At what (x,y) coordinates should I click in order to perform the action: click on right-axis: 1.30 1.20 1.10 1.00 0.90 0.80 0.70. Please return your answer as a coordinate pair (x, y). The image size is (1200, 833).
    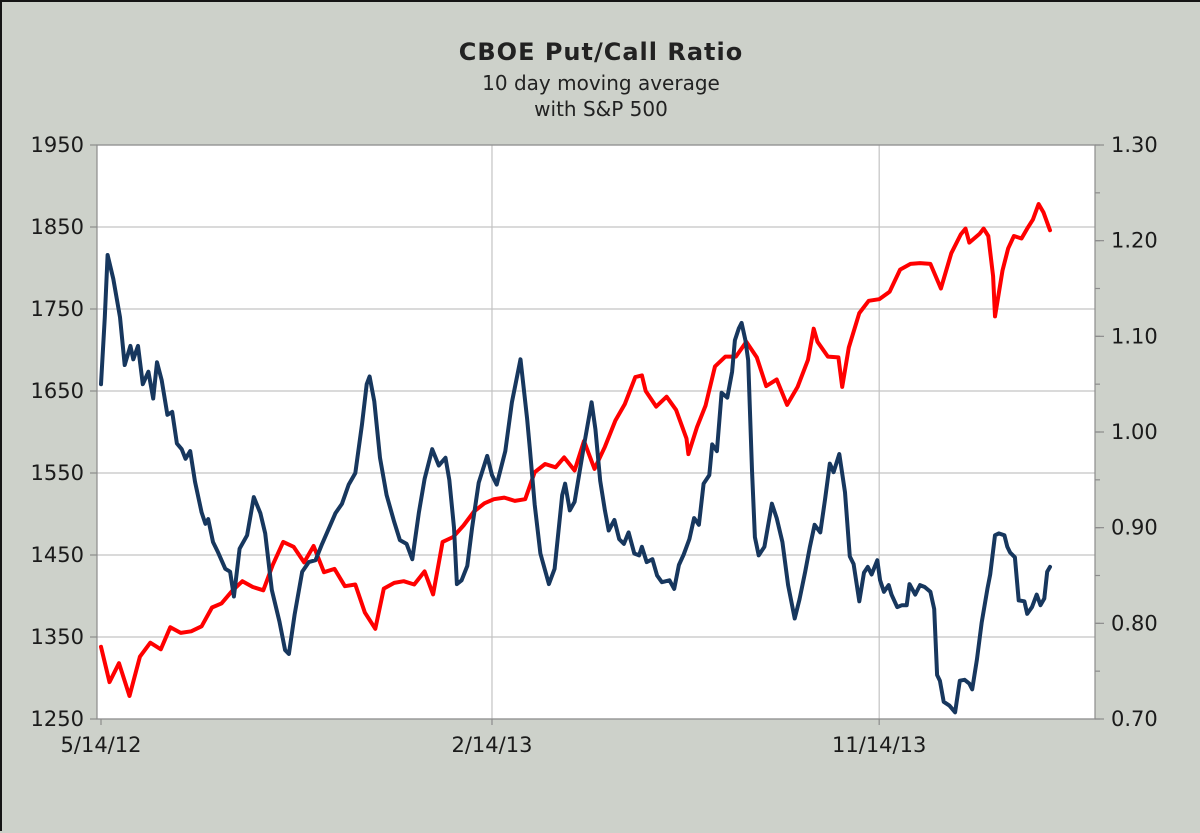
    Looking at the image, I should click on (1126, 432).